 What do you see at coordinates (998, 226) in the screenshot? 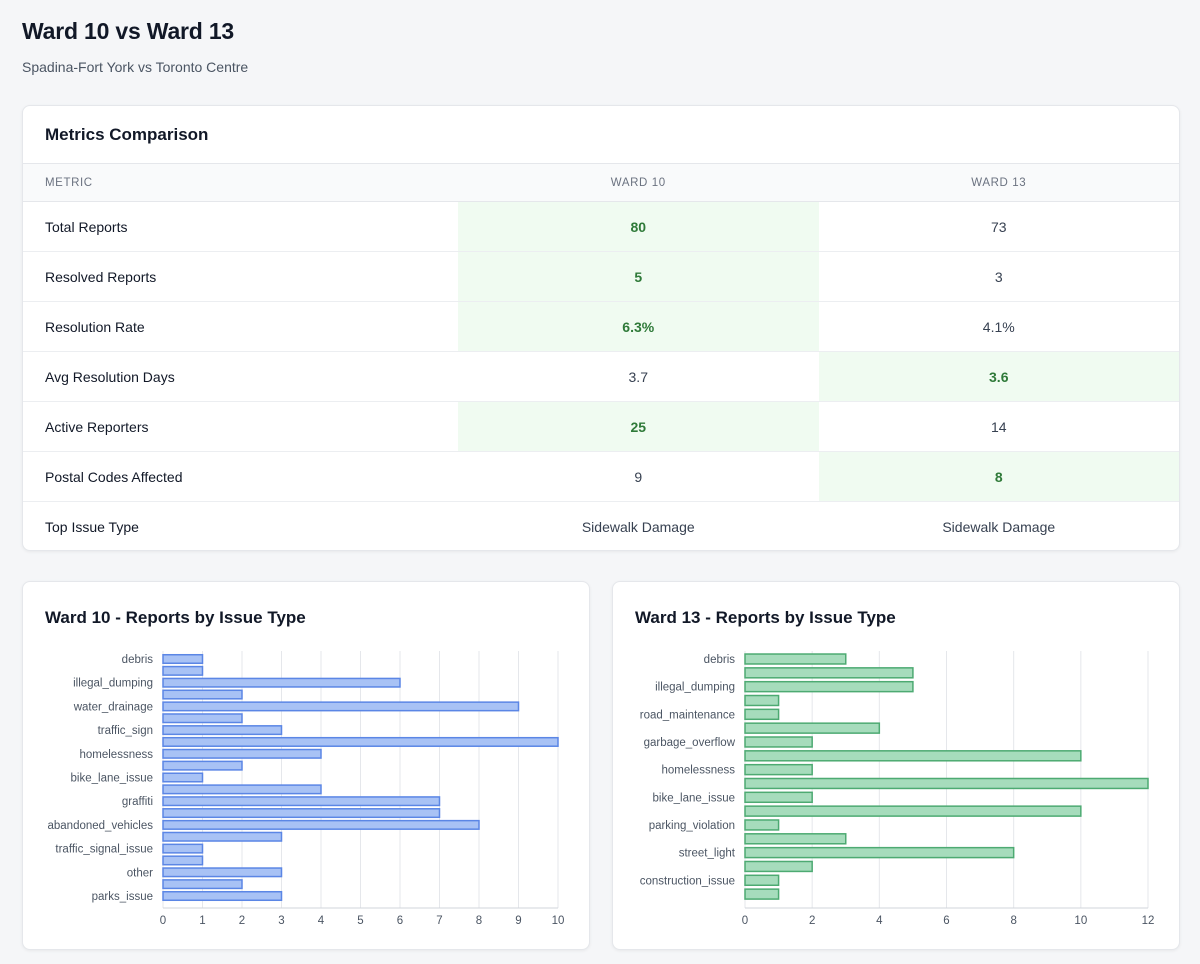
I see `ward-13-value-cell: 73` at bounding box center [998, 226].